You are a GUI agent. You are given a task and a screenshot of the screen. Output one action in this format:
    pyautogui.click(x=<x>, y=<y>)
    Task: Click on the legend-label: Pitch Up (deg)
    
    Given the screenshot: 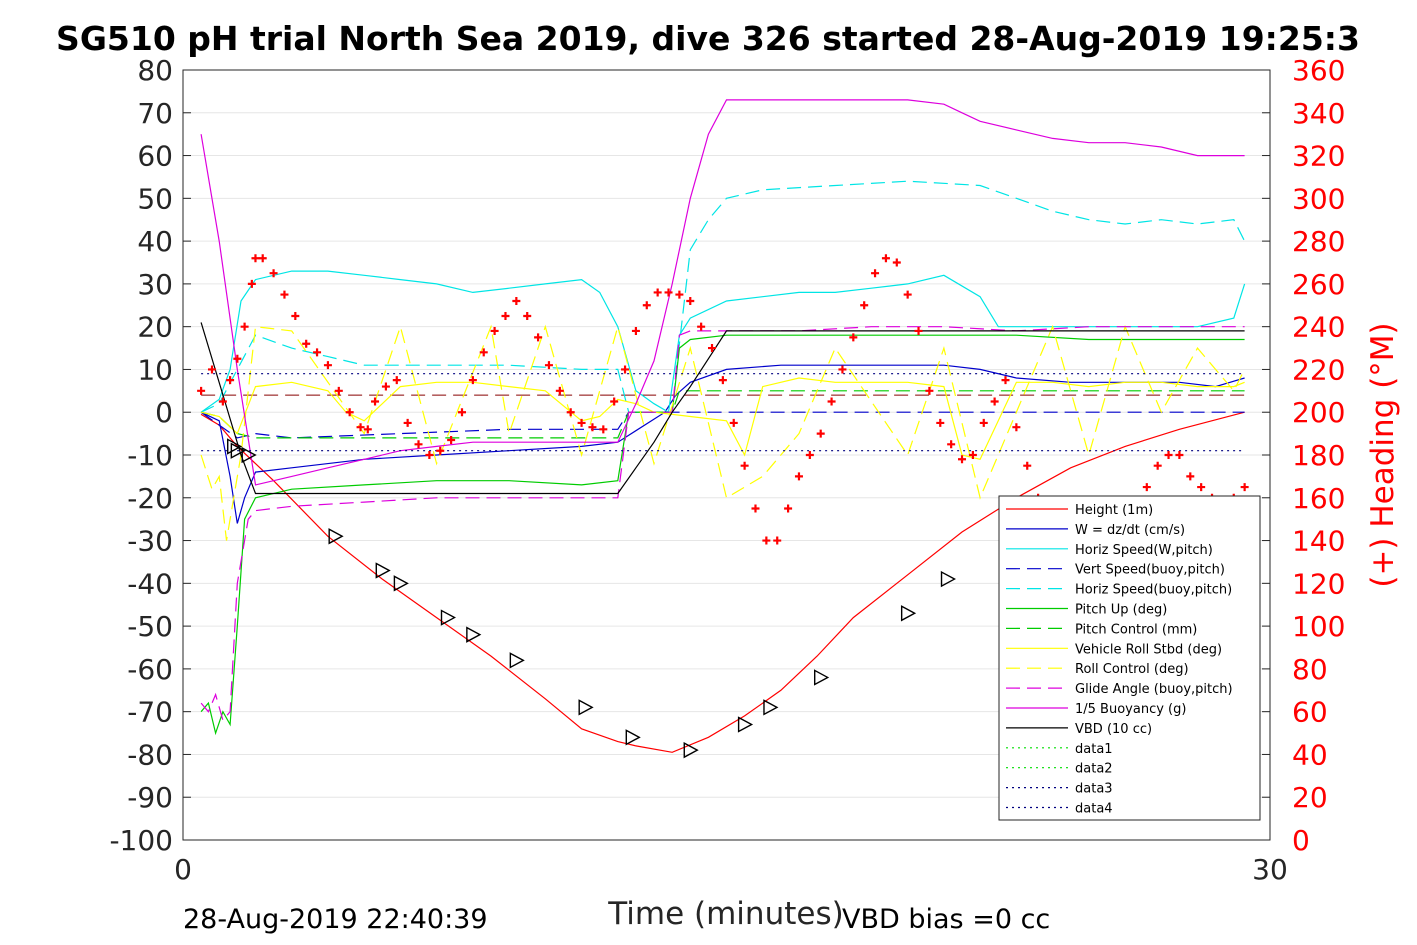 What is the action you would take?
    pyautogui.click(x=1121, y=610)
    